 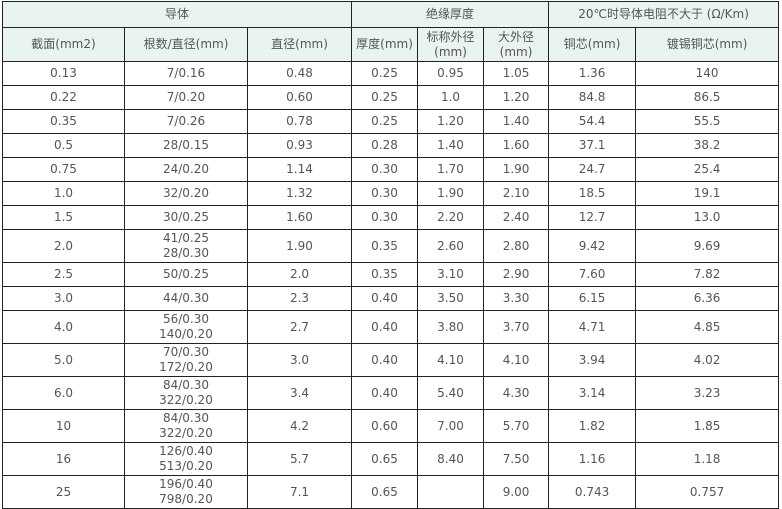 I want to click on cell-strands: 7/0.26, so click(x=186, y=121).